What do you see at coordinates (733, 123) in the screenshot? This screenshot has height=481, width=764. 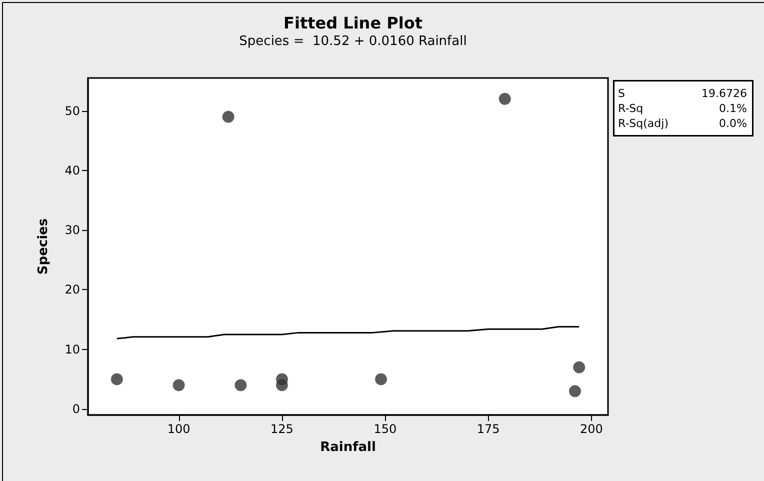 I see `text: 0.0%` at bounding box center [733, 123].